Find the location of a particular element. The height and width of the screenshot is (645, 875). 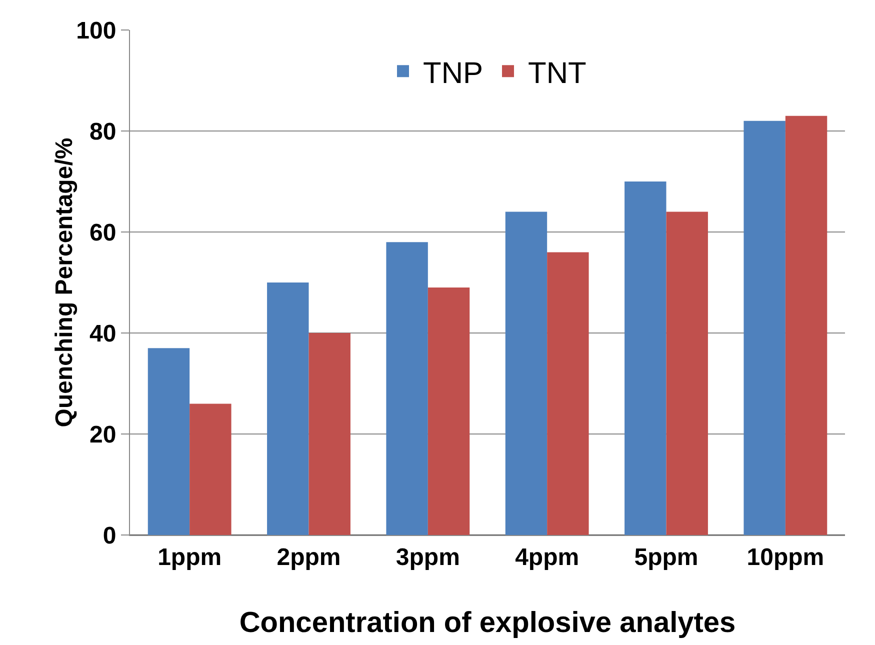

legend-label: TNP is located at coordinates (453, 73).